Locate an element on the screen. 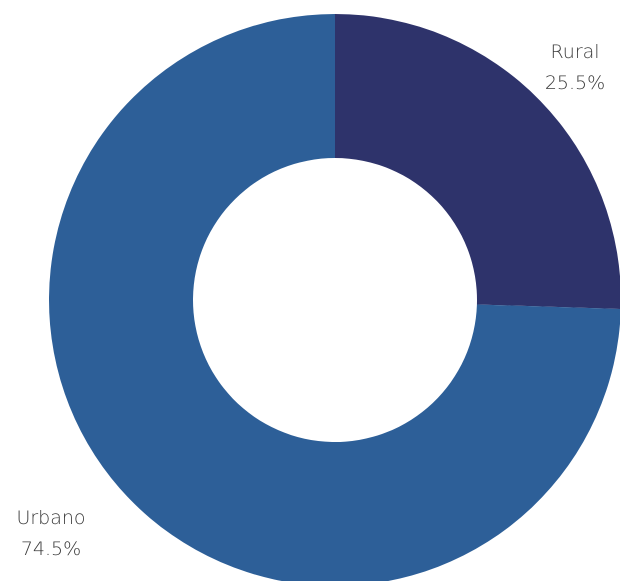 The image size is (620, 581). rural-slice-value-label: 25.5% is located at coordinates (575, 83).